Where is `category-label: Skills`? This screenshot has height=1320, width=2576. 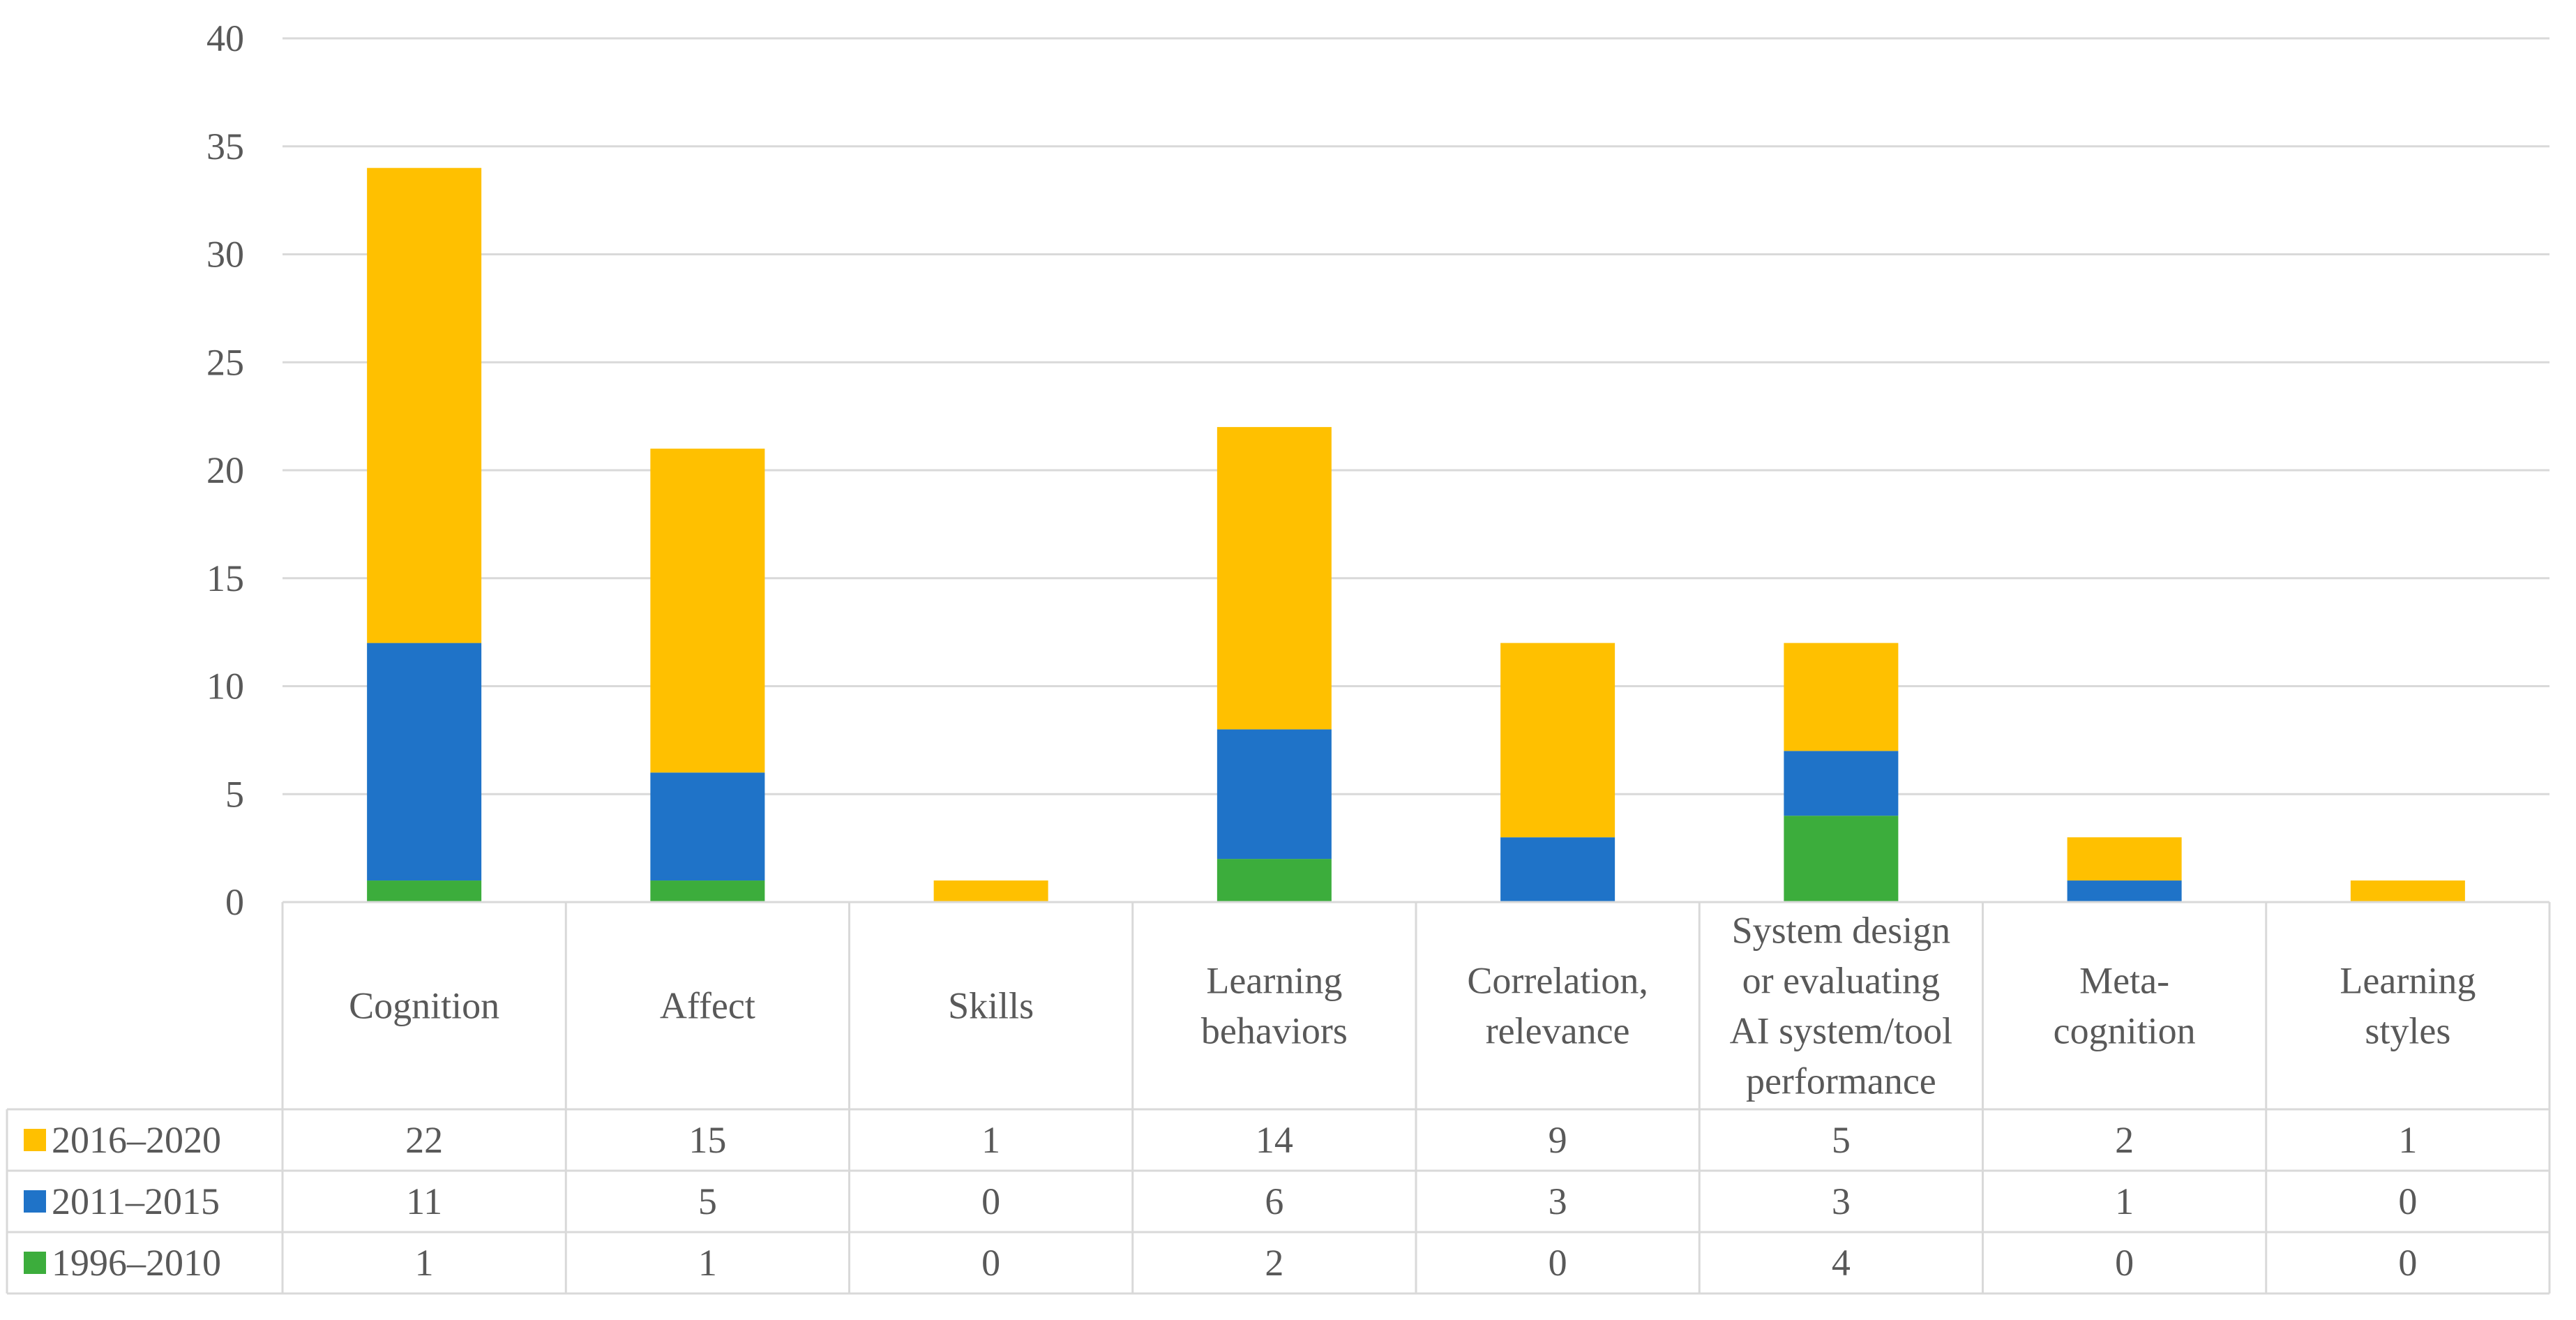
category-label: Skills is located at coordinates (991, 1006).